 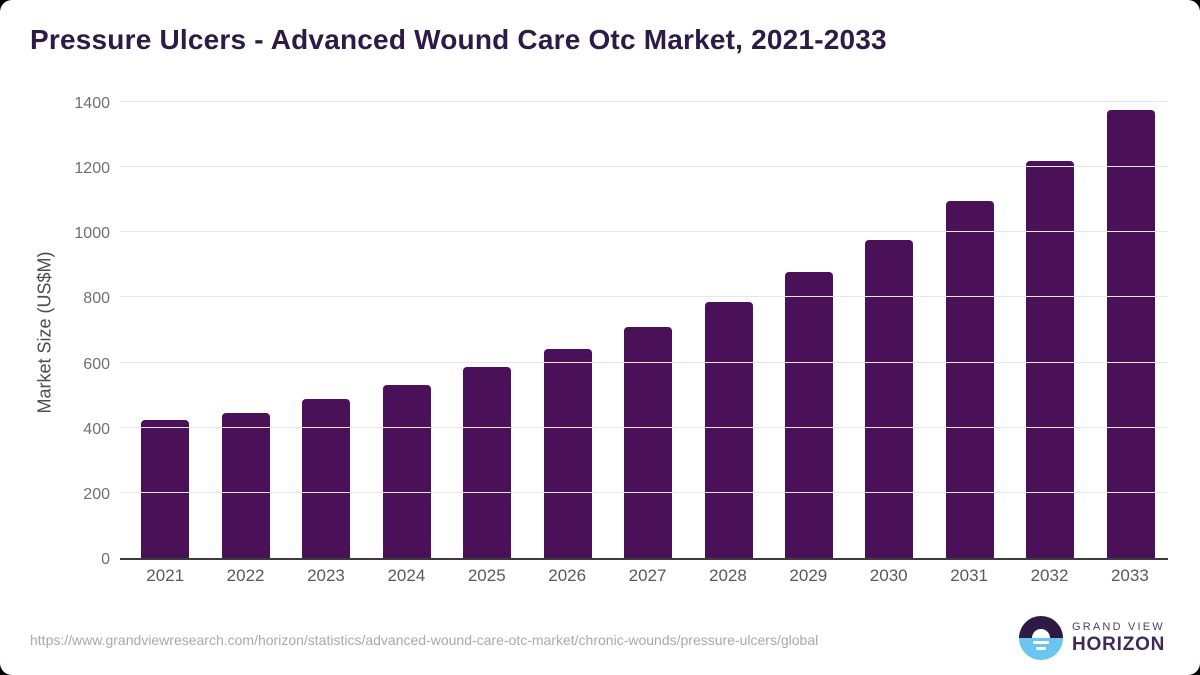 I want to click on bar-2030, so click(x=889, y=399).